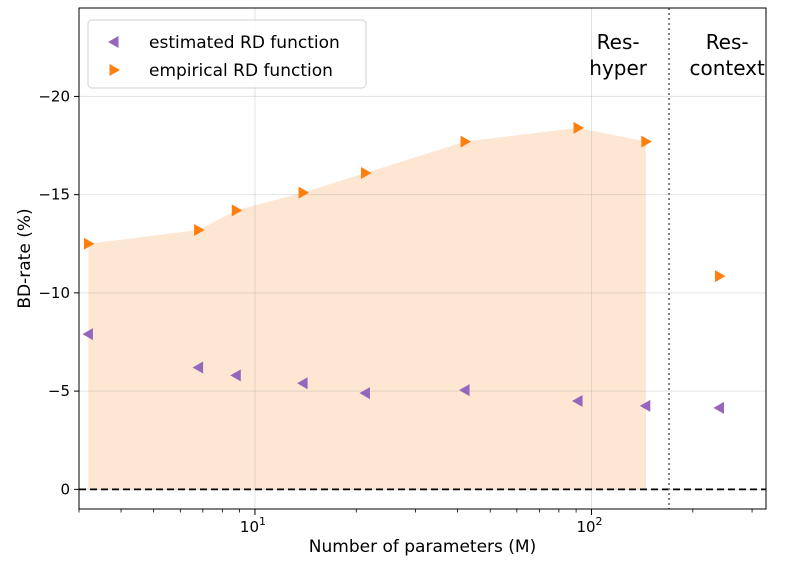 This screenshot has width=789, height=564. Describe the element at coordinates (718, 407) in the screenshot. I see `marker-estimated-extra` at that location.